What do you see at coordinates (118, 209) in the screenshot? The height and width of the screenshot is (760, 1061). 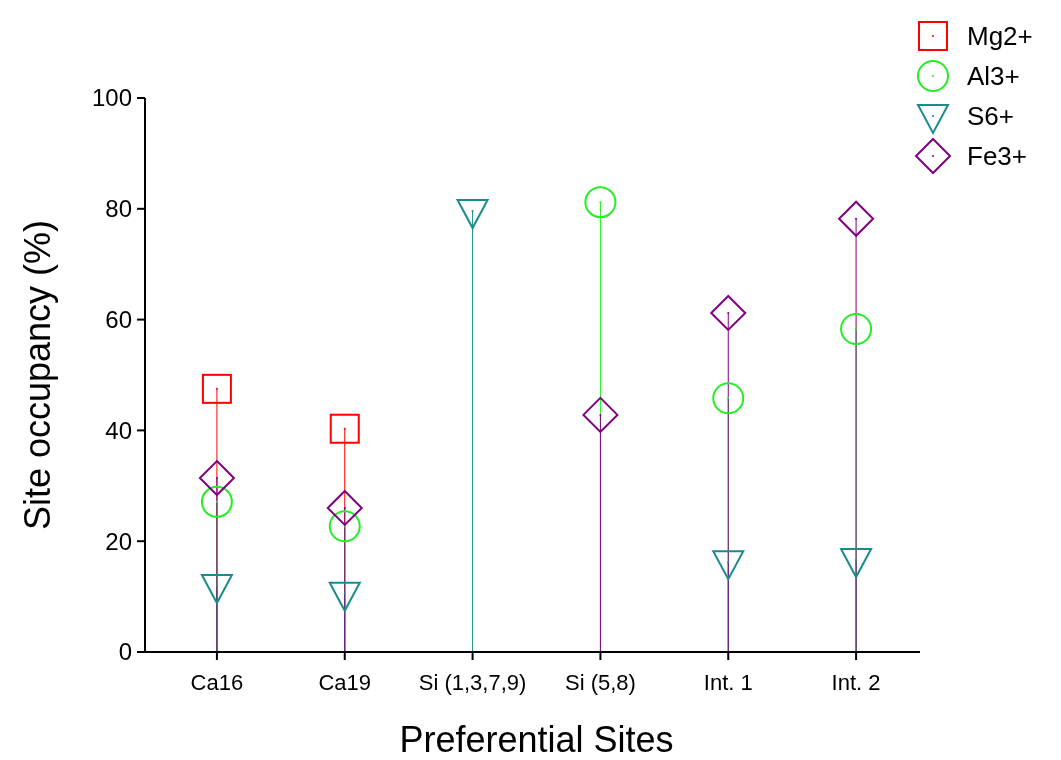 I see `y-tick-label: 80` at bounding box center [118, 209].